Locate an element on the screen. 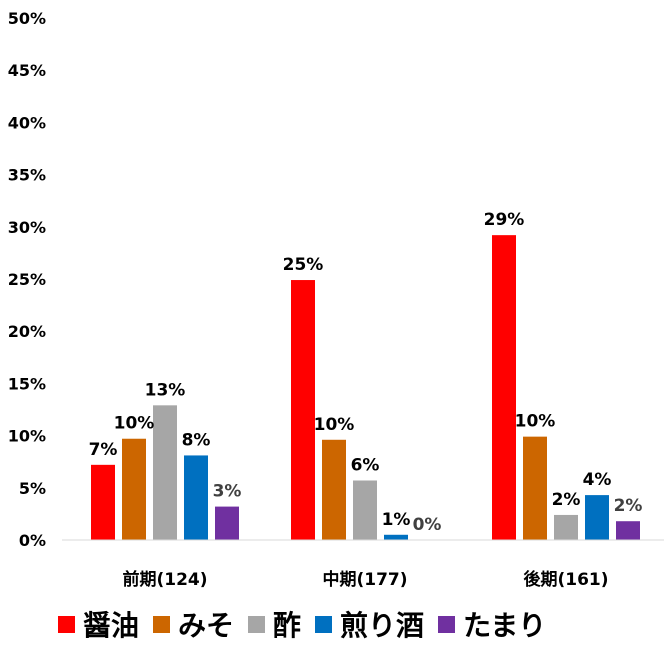 This screenshot has height=663, width=664. y-tick-label: 5% is located at coordinates (32, 488).